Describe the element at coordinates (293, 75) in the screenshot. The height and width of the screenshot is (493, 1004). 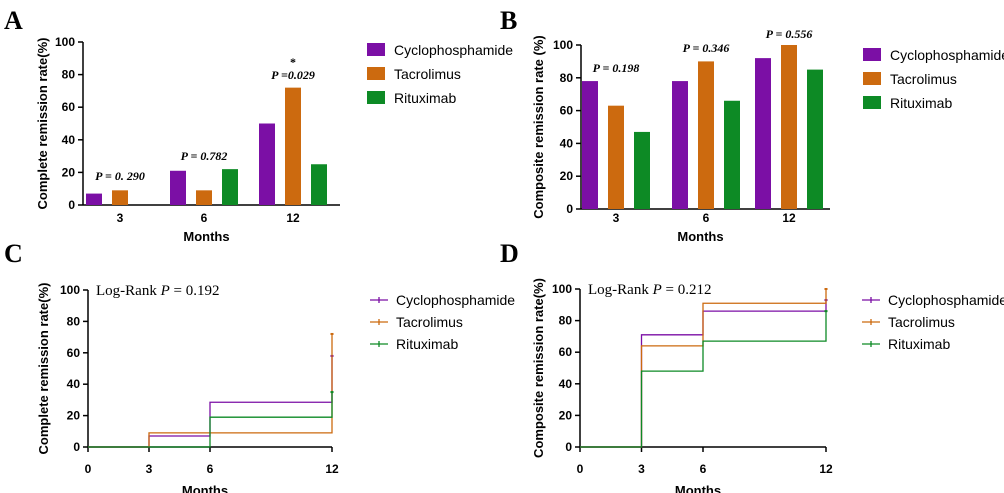
I see `p-value-annotation: P =0.029` at that location.